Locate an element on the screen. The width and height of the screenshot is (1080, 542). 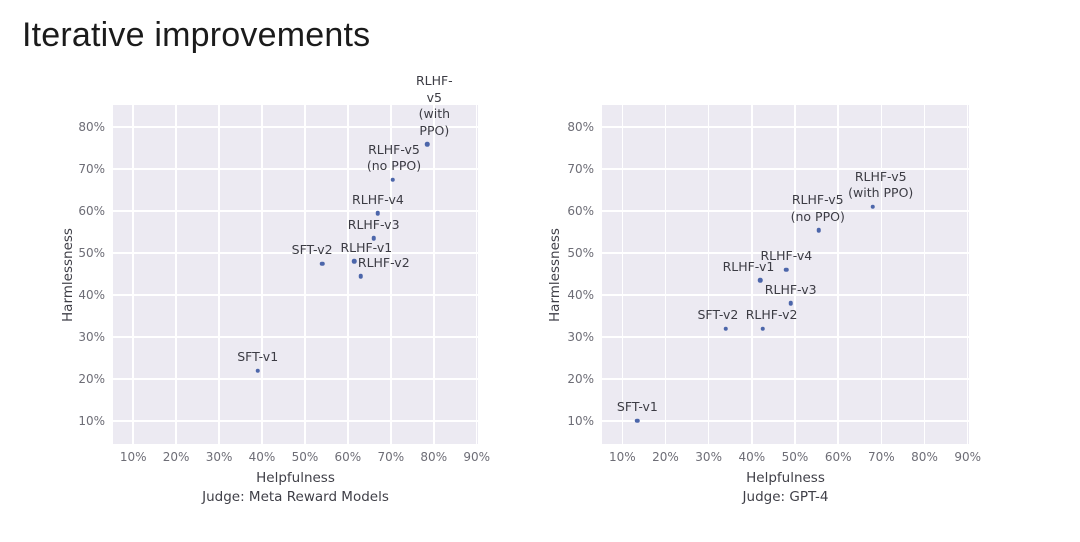
slide-title: Iterative improvements is located at coordinates (196, 35).